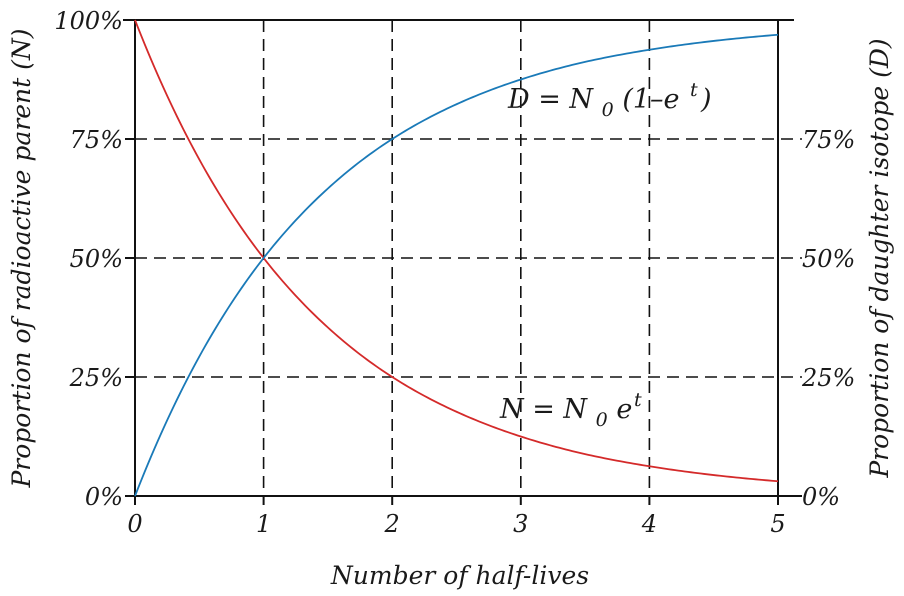 This screenshot has width=904, height=596. Describe the element at coordinates (88, 21) in the screenshot. I see `y-tick-label-left-100: 100%` at that location.